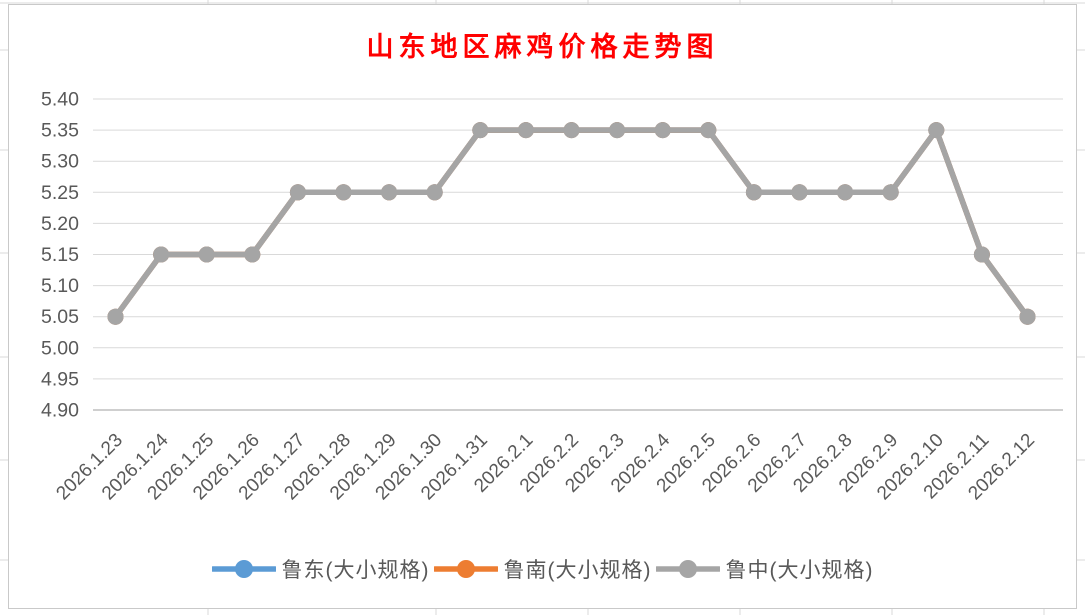  What do you see at coordinates (60, 255) in the screenshot?
I see `y-axis-tick-label: 5.15` at bounding box center [60, 255].